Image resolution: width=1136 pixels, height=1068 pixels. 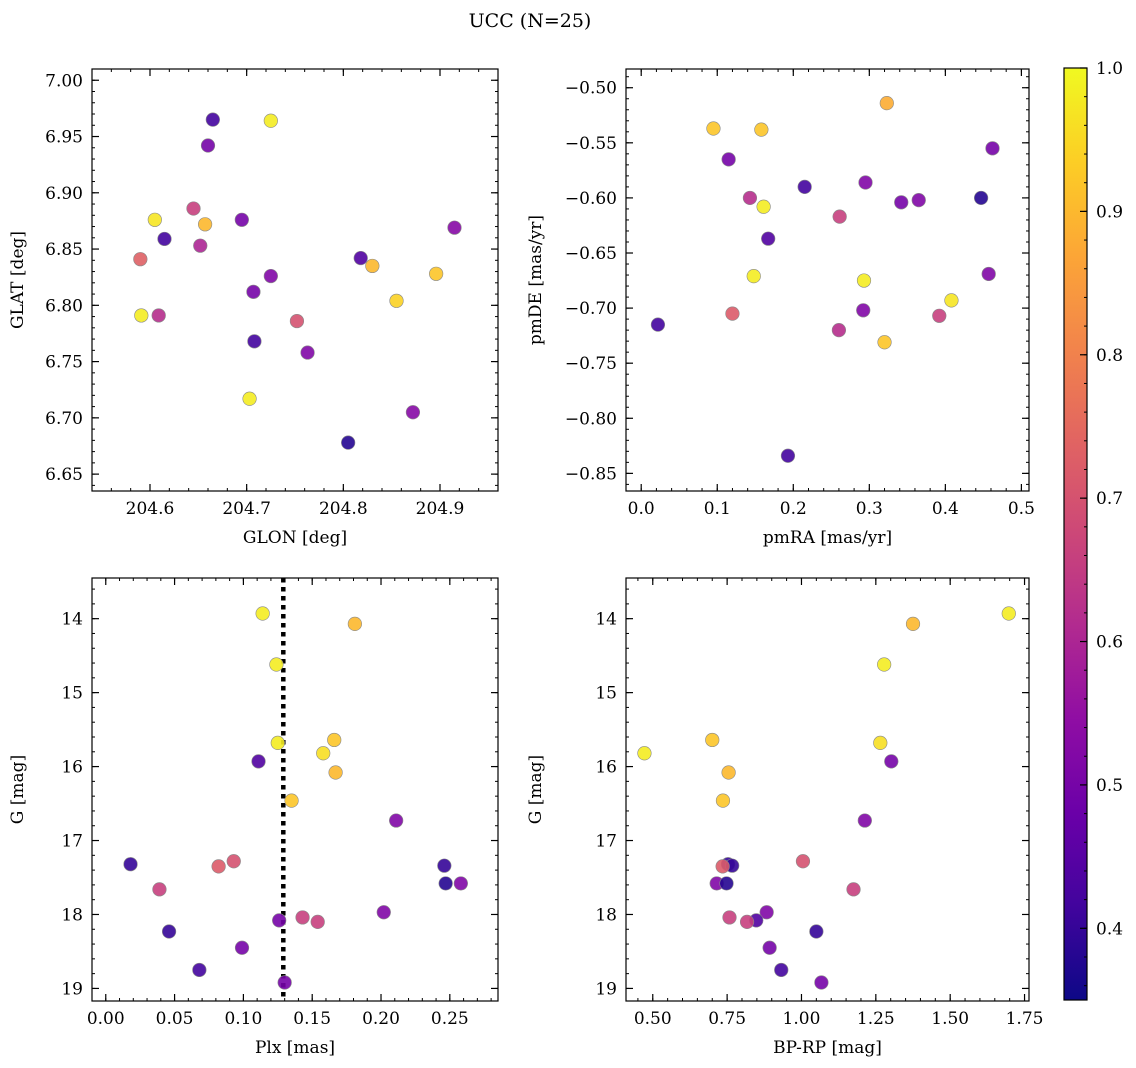 I want to click on x-axis-label: BP-RP [mag], so click(x=827, y=1048).